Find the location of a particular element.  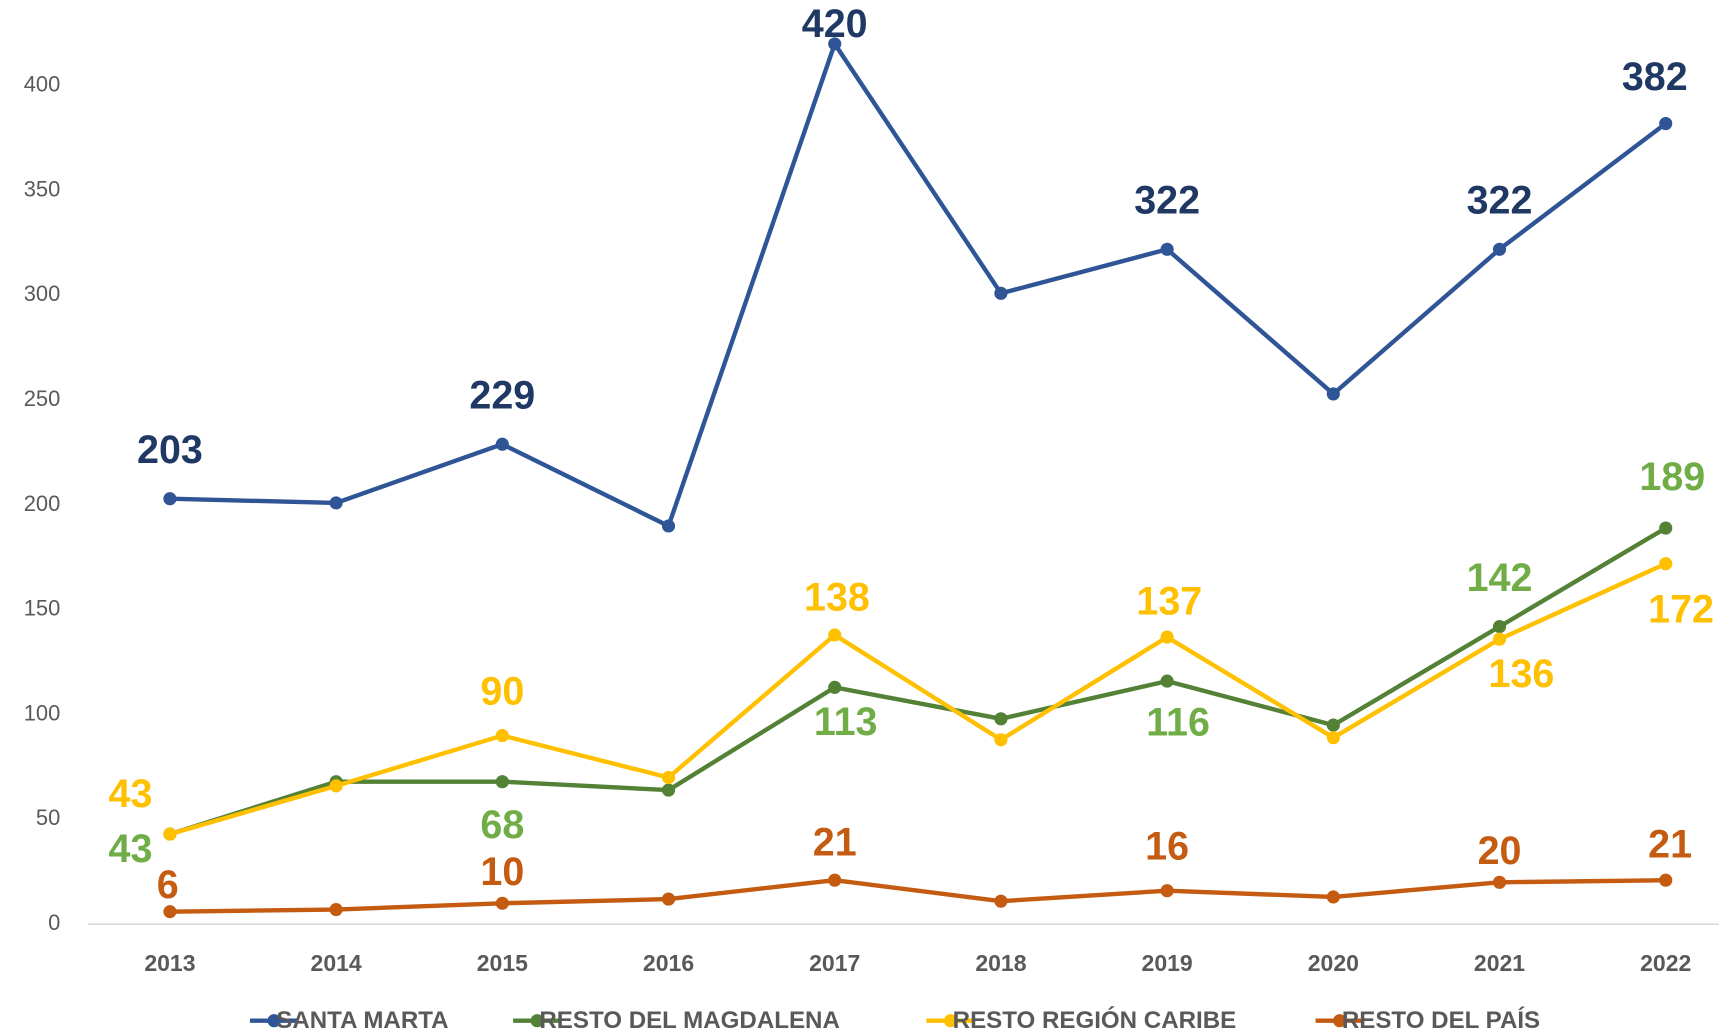

value-label: 138 is located at coordinates (837, 597).